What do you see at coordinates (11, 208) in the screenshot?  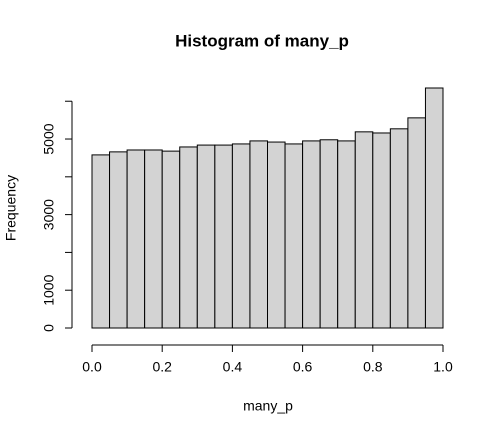 I see `y-axis-label: Frequency` at bounding box center [11, 208].